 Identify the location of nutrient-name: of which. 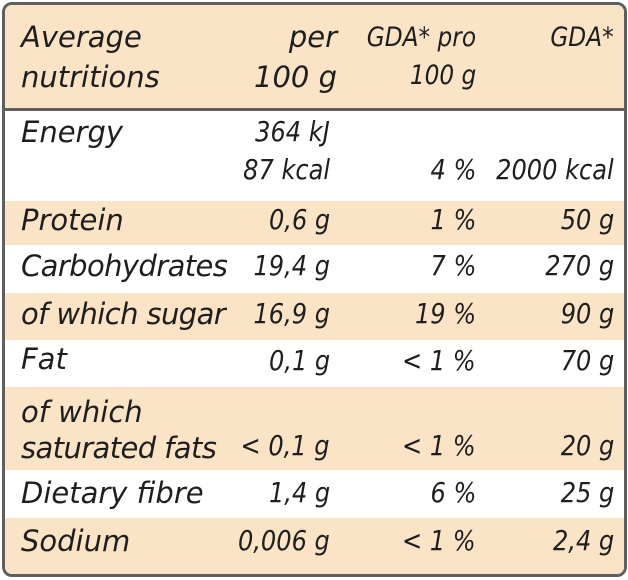
(82, 412).